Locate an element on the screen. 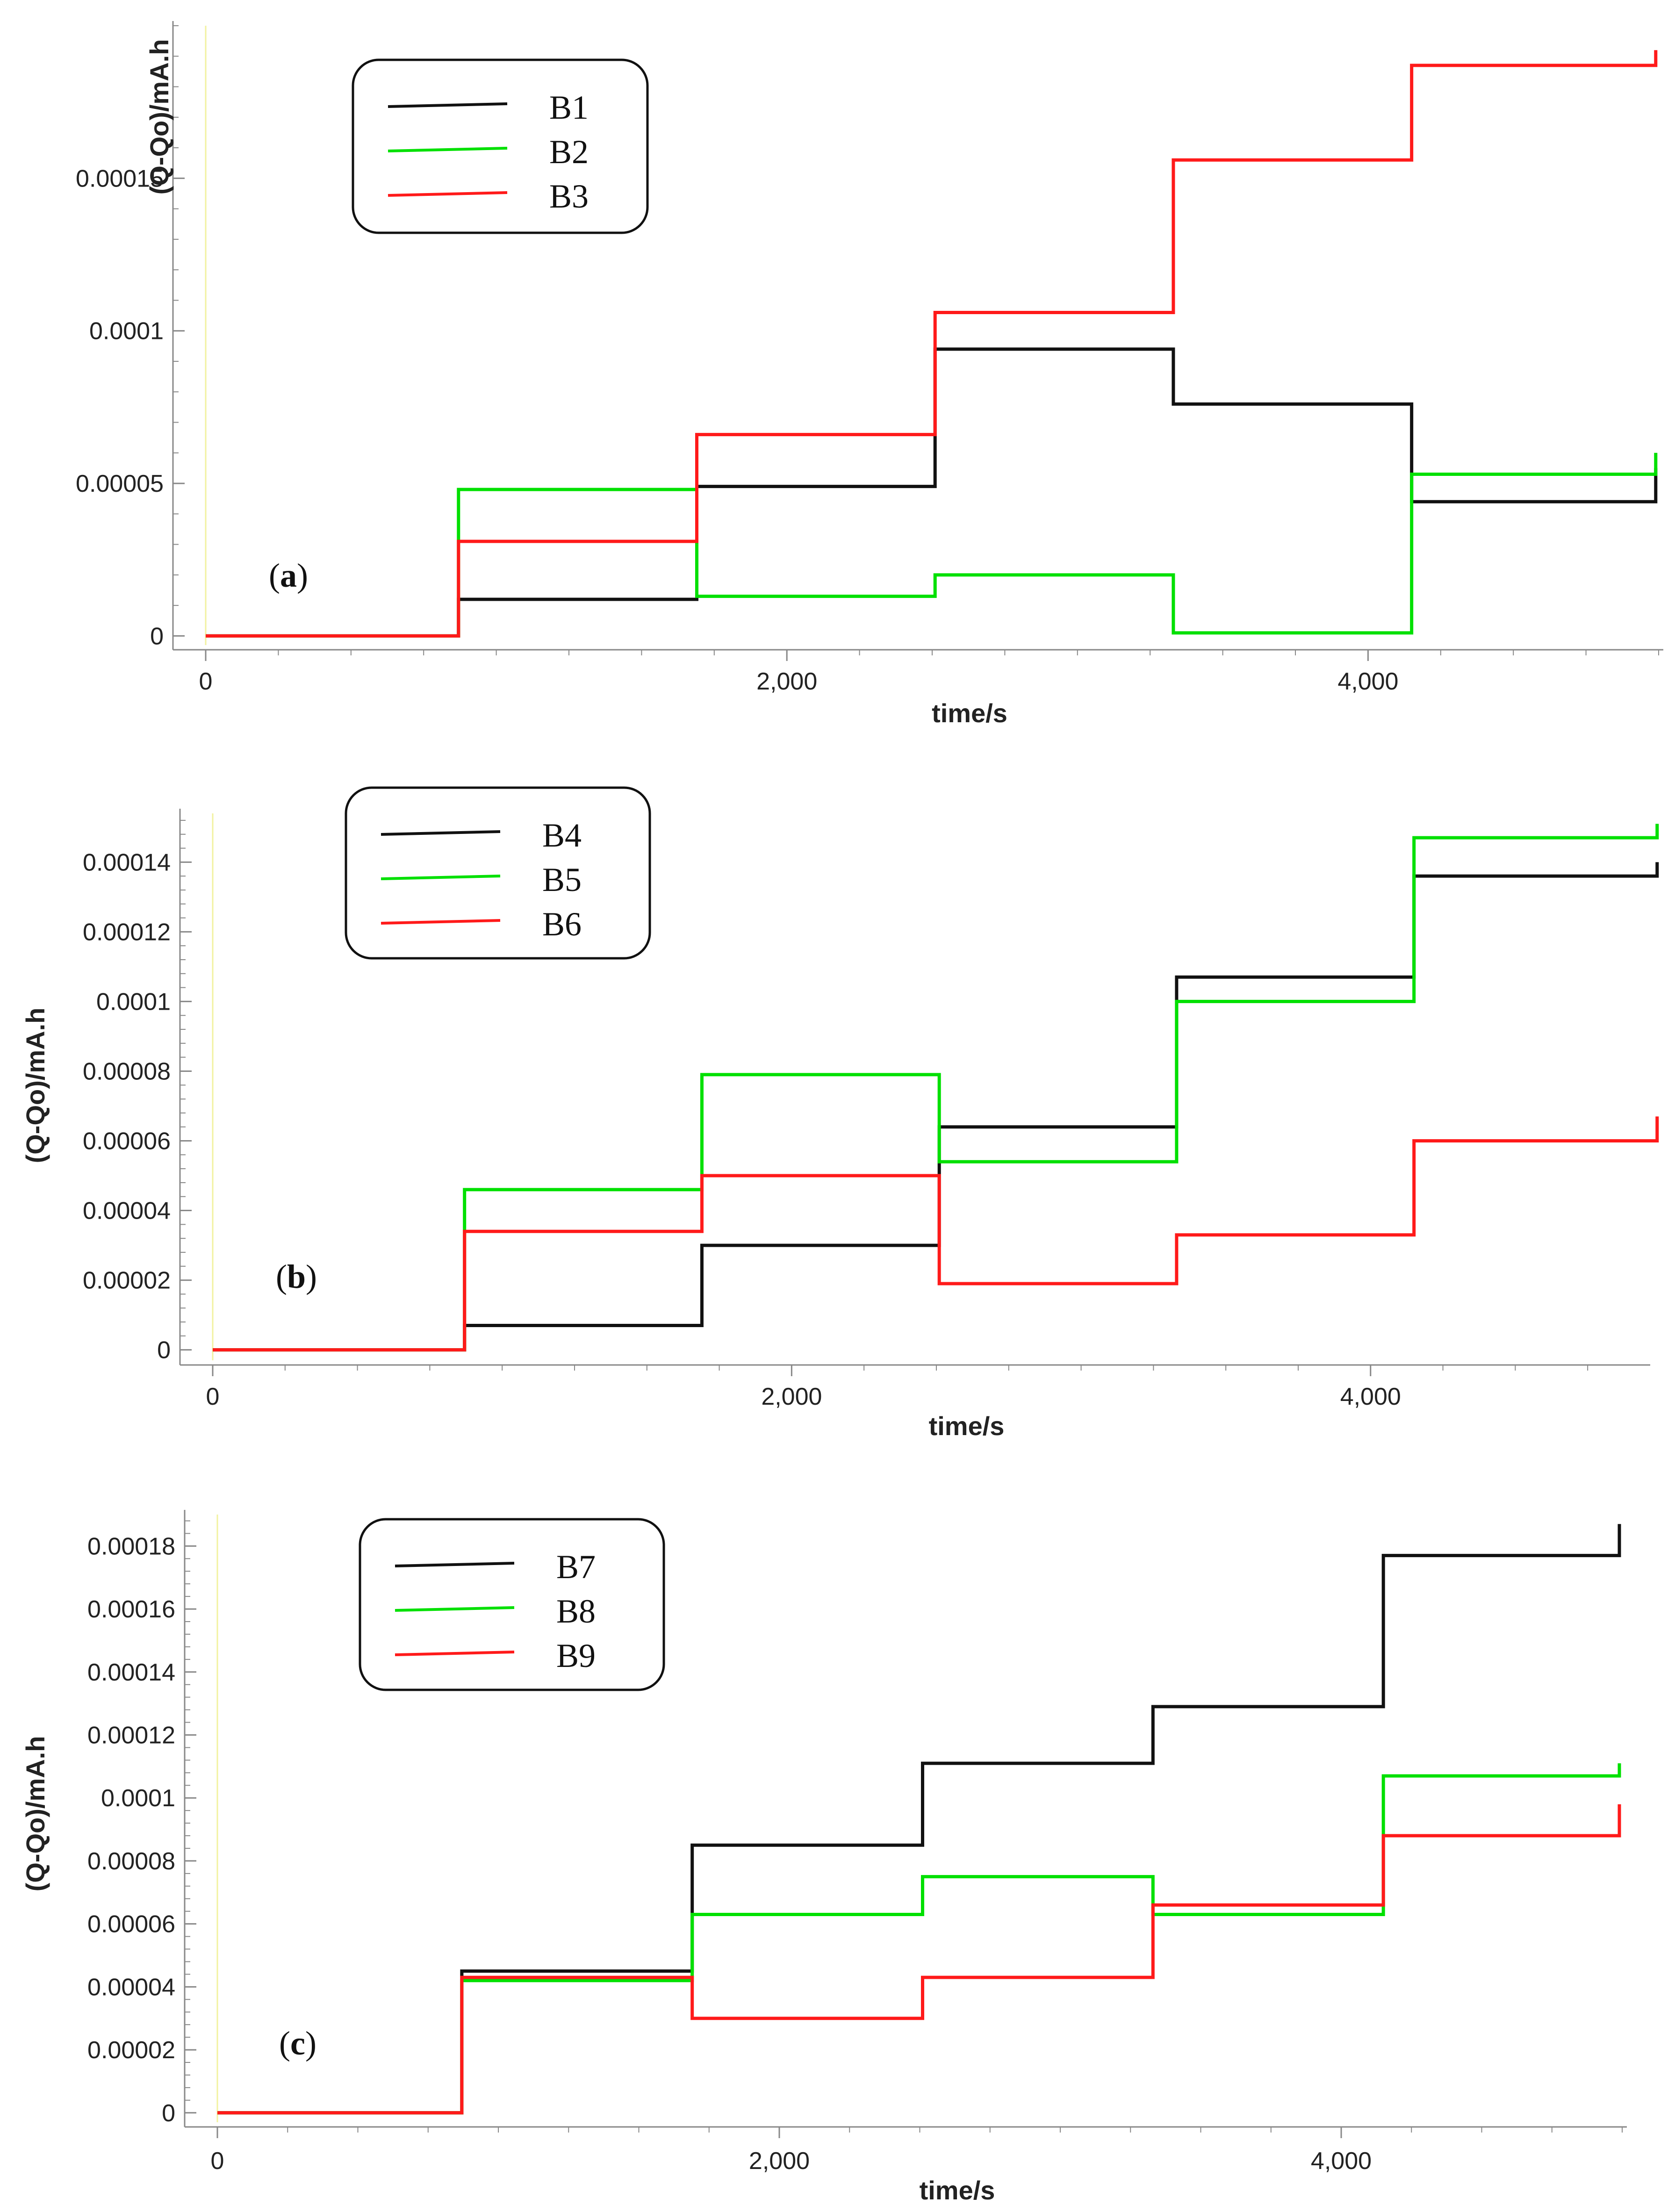  legend-swatch-B2 is located at coordinates (448, 149).